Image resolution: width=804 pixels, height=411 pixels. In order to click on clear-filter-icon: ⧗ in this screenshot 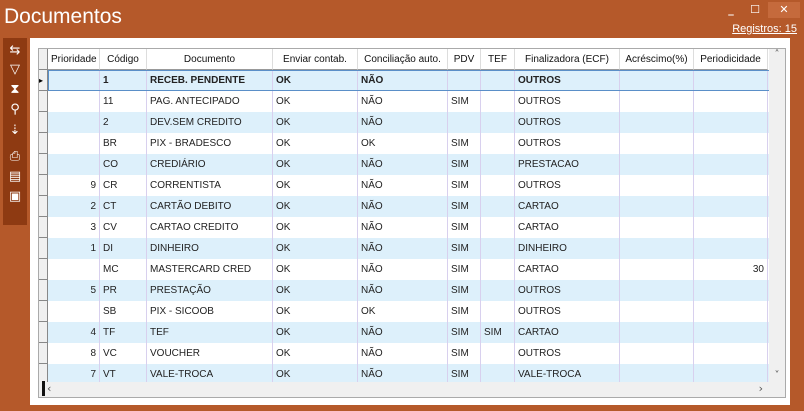, I will do `click(15, 89)`.